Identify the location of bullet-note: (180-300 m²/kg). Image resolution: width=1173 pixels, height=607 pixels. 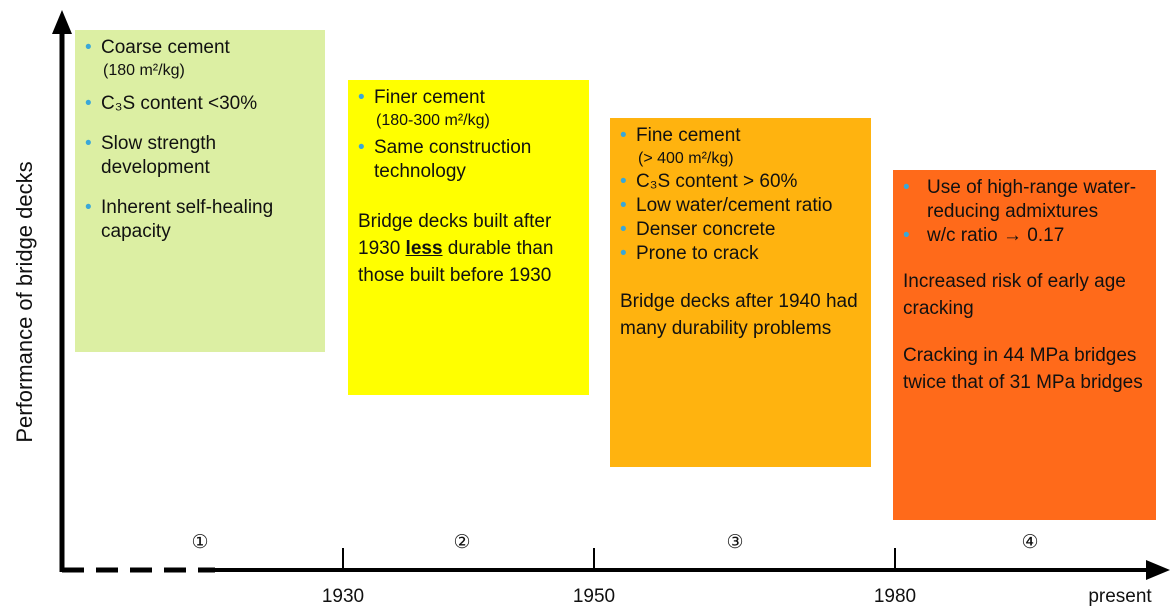
(433, 120).